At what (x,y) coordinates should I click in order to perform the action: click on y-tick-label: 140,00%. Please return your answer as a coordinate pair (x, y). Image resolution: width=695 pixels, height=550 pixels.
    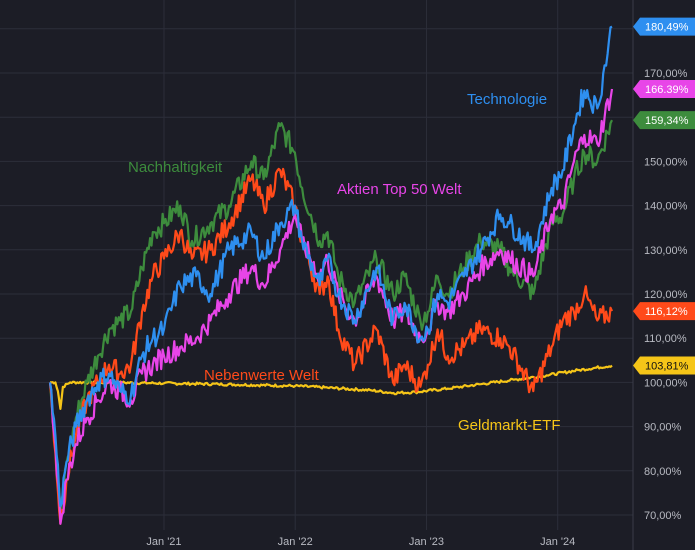
    Looking at the image, I should click on (666, 207).